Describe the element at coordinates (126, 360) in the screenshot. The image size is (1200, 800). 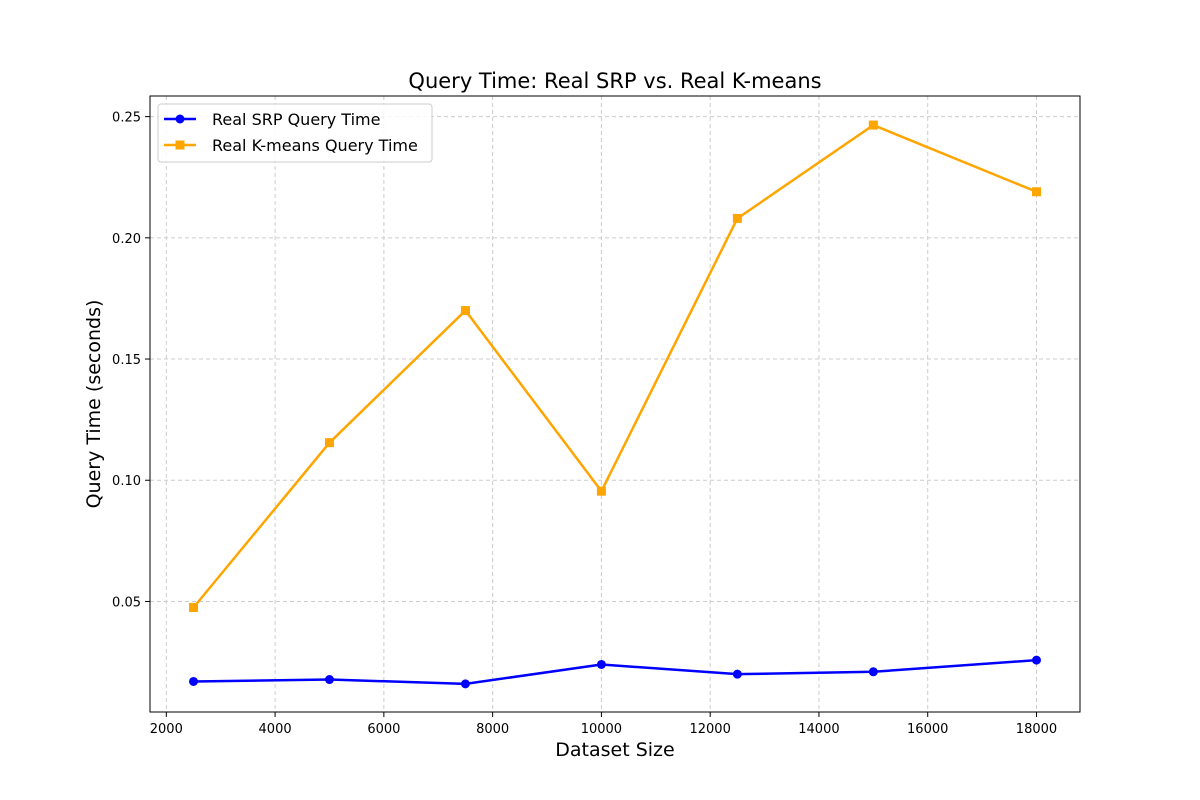
I see `y-tick-label: 0.15` at that location.